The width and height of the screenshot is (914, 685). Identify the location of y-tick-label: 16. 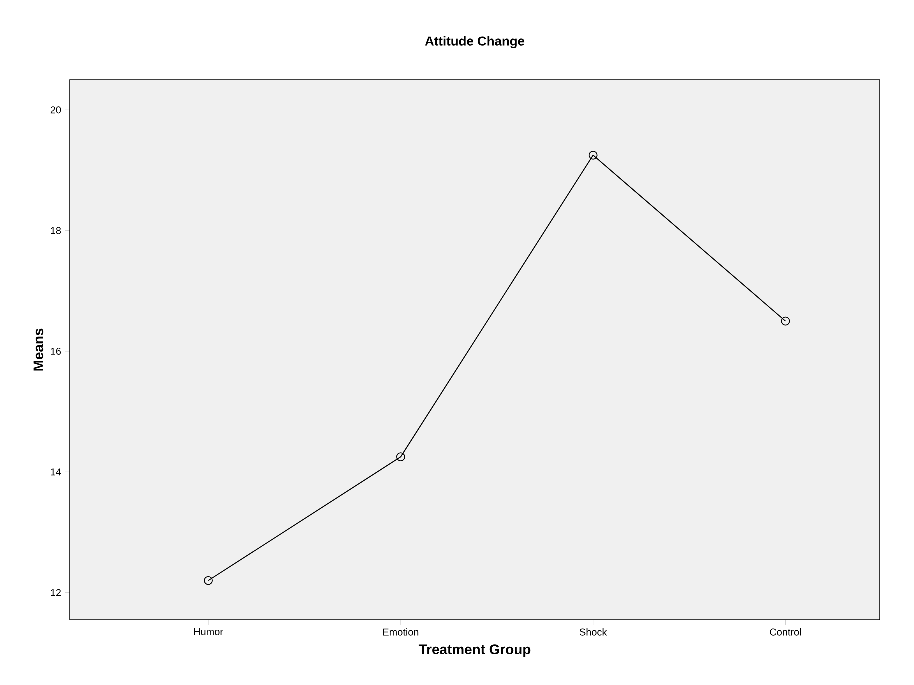
(56, 352).